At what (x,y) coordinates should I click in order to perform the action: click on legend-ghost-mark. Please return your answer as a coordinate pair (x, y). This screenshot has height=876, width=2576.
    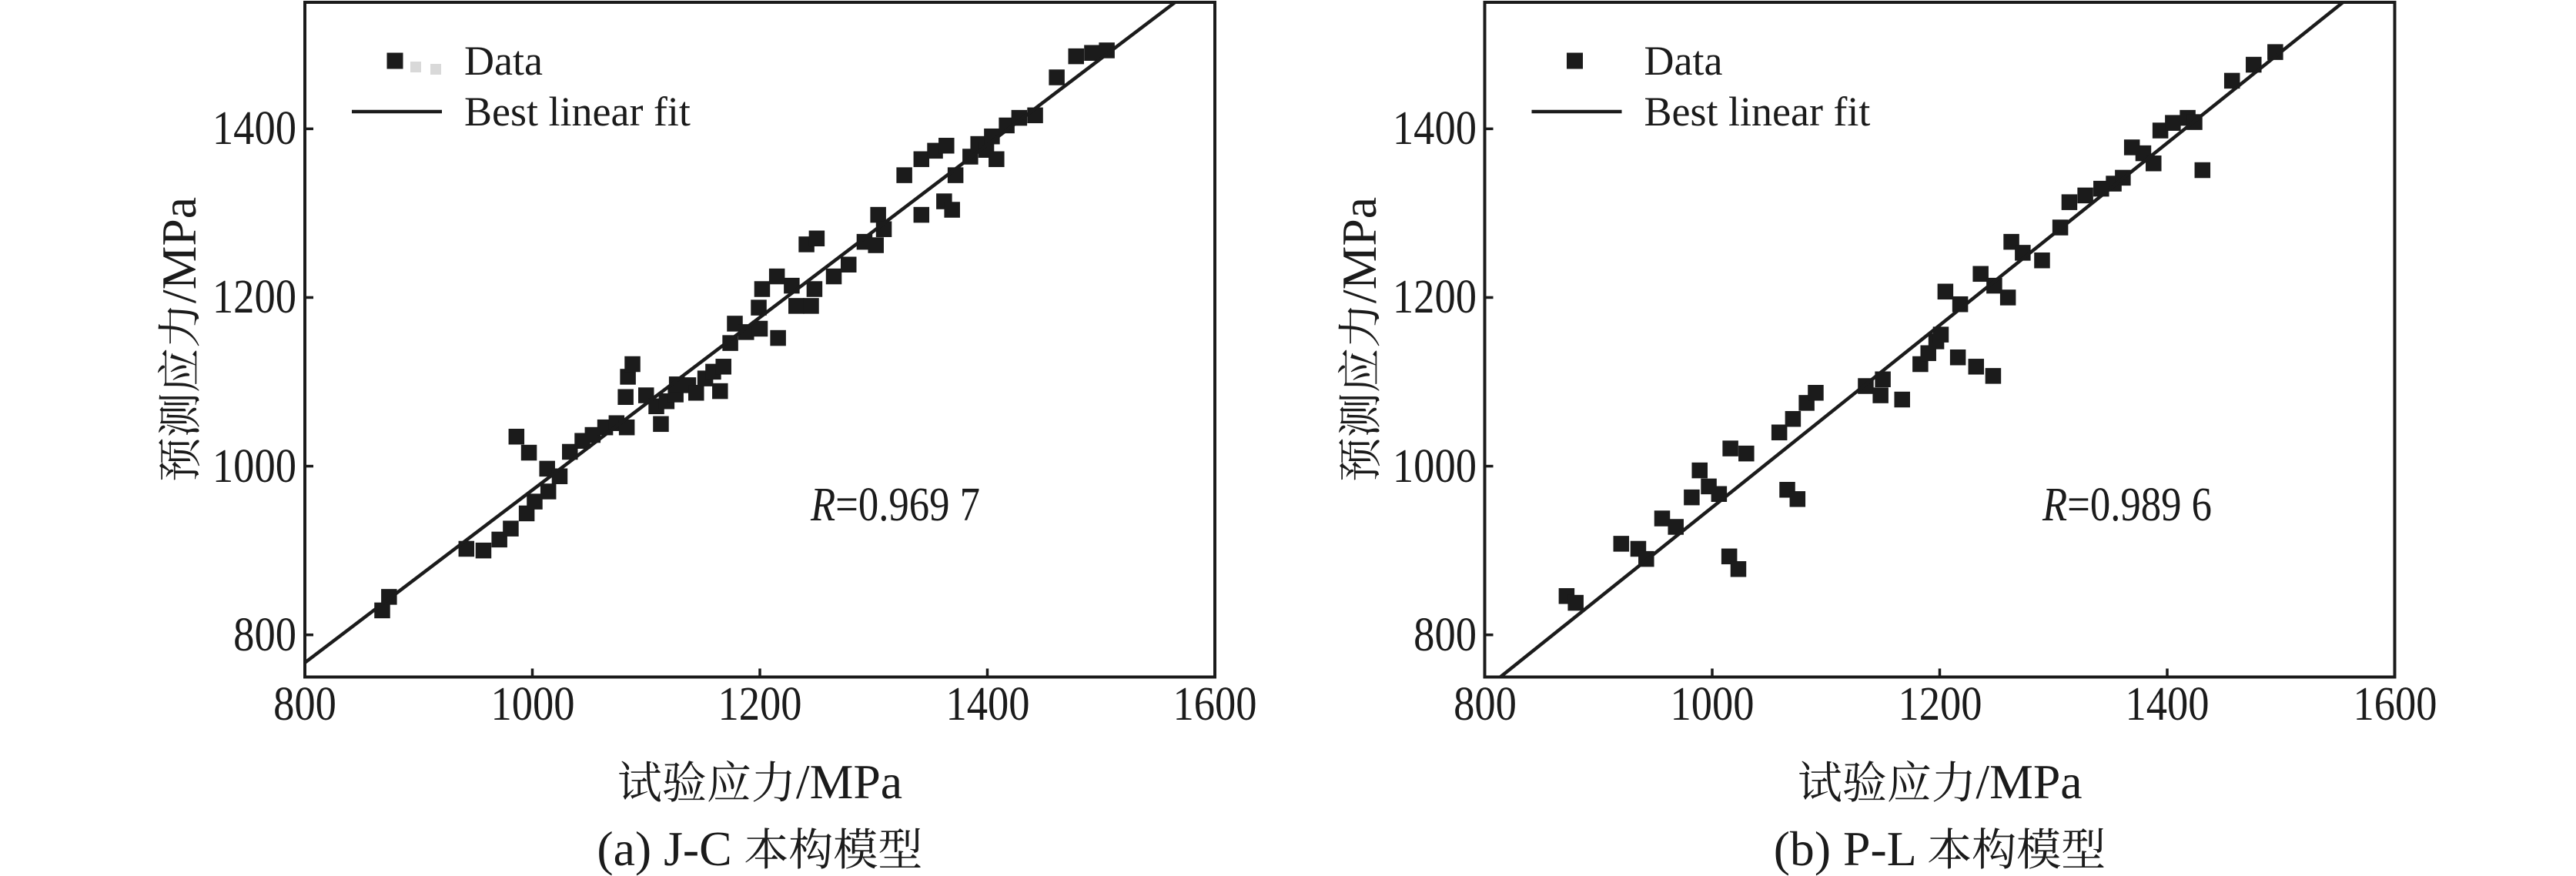
    Looking at the image, I should click on (435, 69).